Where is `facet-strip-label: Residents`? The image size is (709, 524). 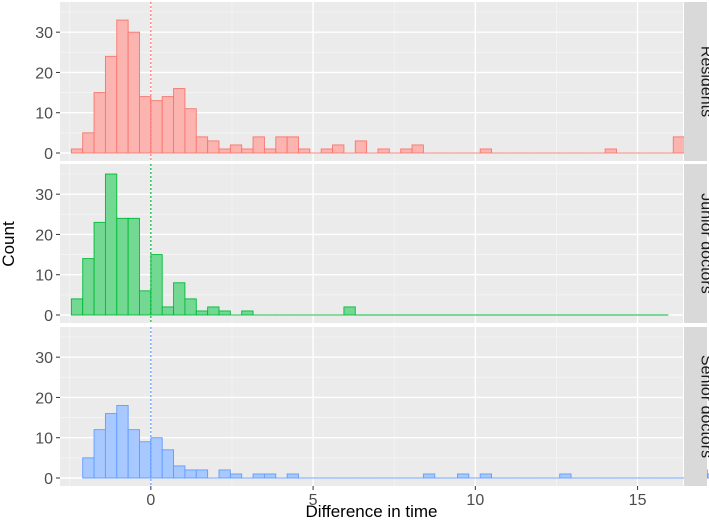
facet-strip-label: Residents is located at coordinates (703, 81).